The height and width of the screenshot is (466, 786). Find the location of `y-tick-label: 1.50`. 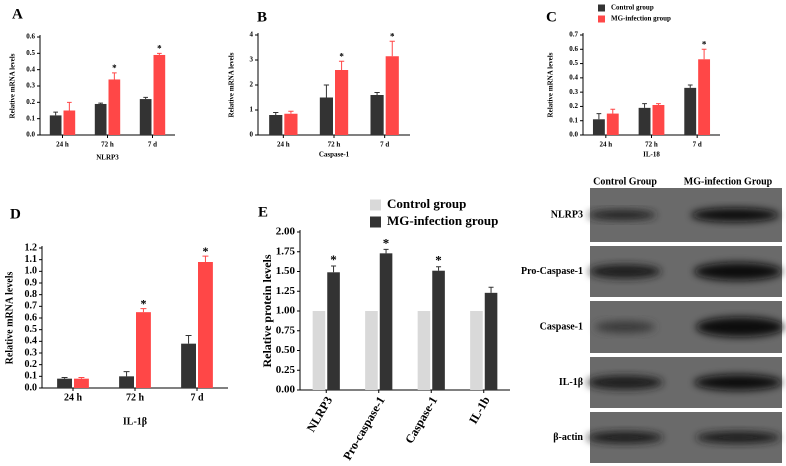

y-tick-label: 1.50 is located at coordinates (286, 271).